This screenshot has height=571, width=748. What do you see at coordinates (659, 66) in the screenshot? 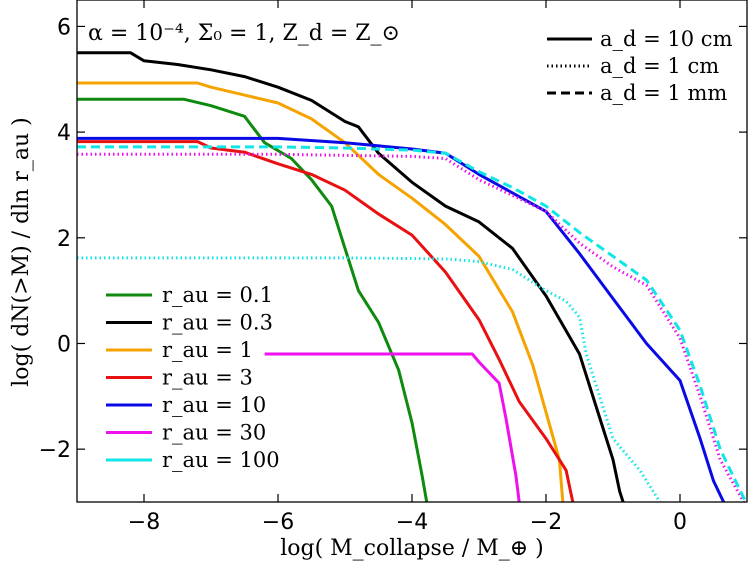
I see `style-legend-label: a_d = 1 cm` at bounding box center [659, 66].